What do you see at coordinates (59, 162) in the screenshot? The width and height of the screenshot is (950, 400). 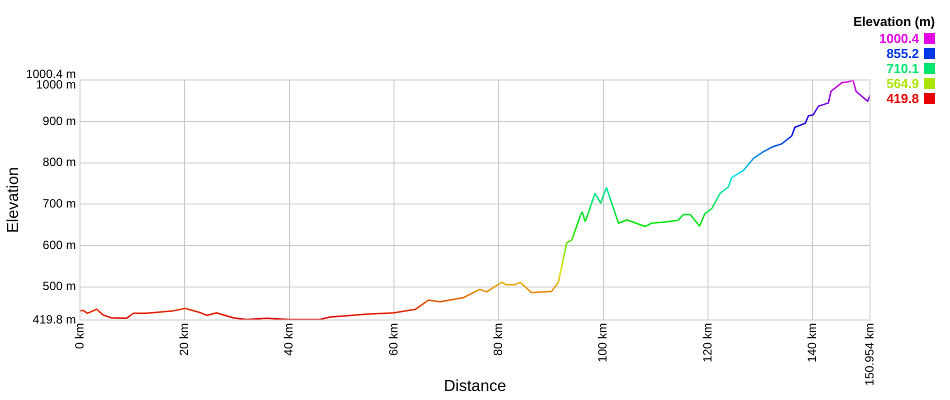 I see `y-tick-label: 800 m` at bounding box center [59, 162].